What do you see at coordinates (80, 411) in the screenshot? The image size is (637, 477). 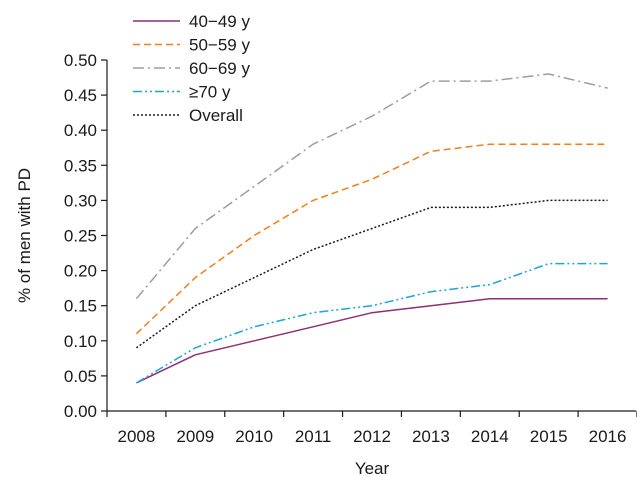 I see `y-tick-label: 0.00` at bounding box center [80, 411].